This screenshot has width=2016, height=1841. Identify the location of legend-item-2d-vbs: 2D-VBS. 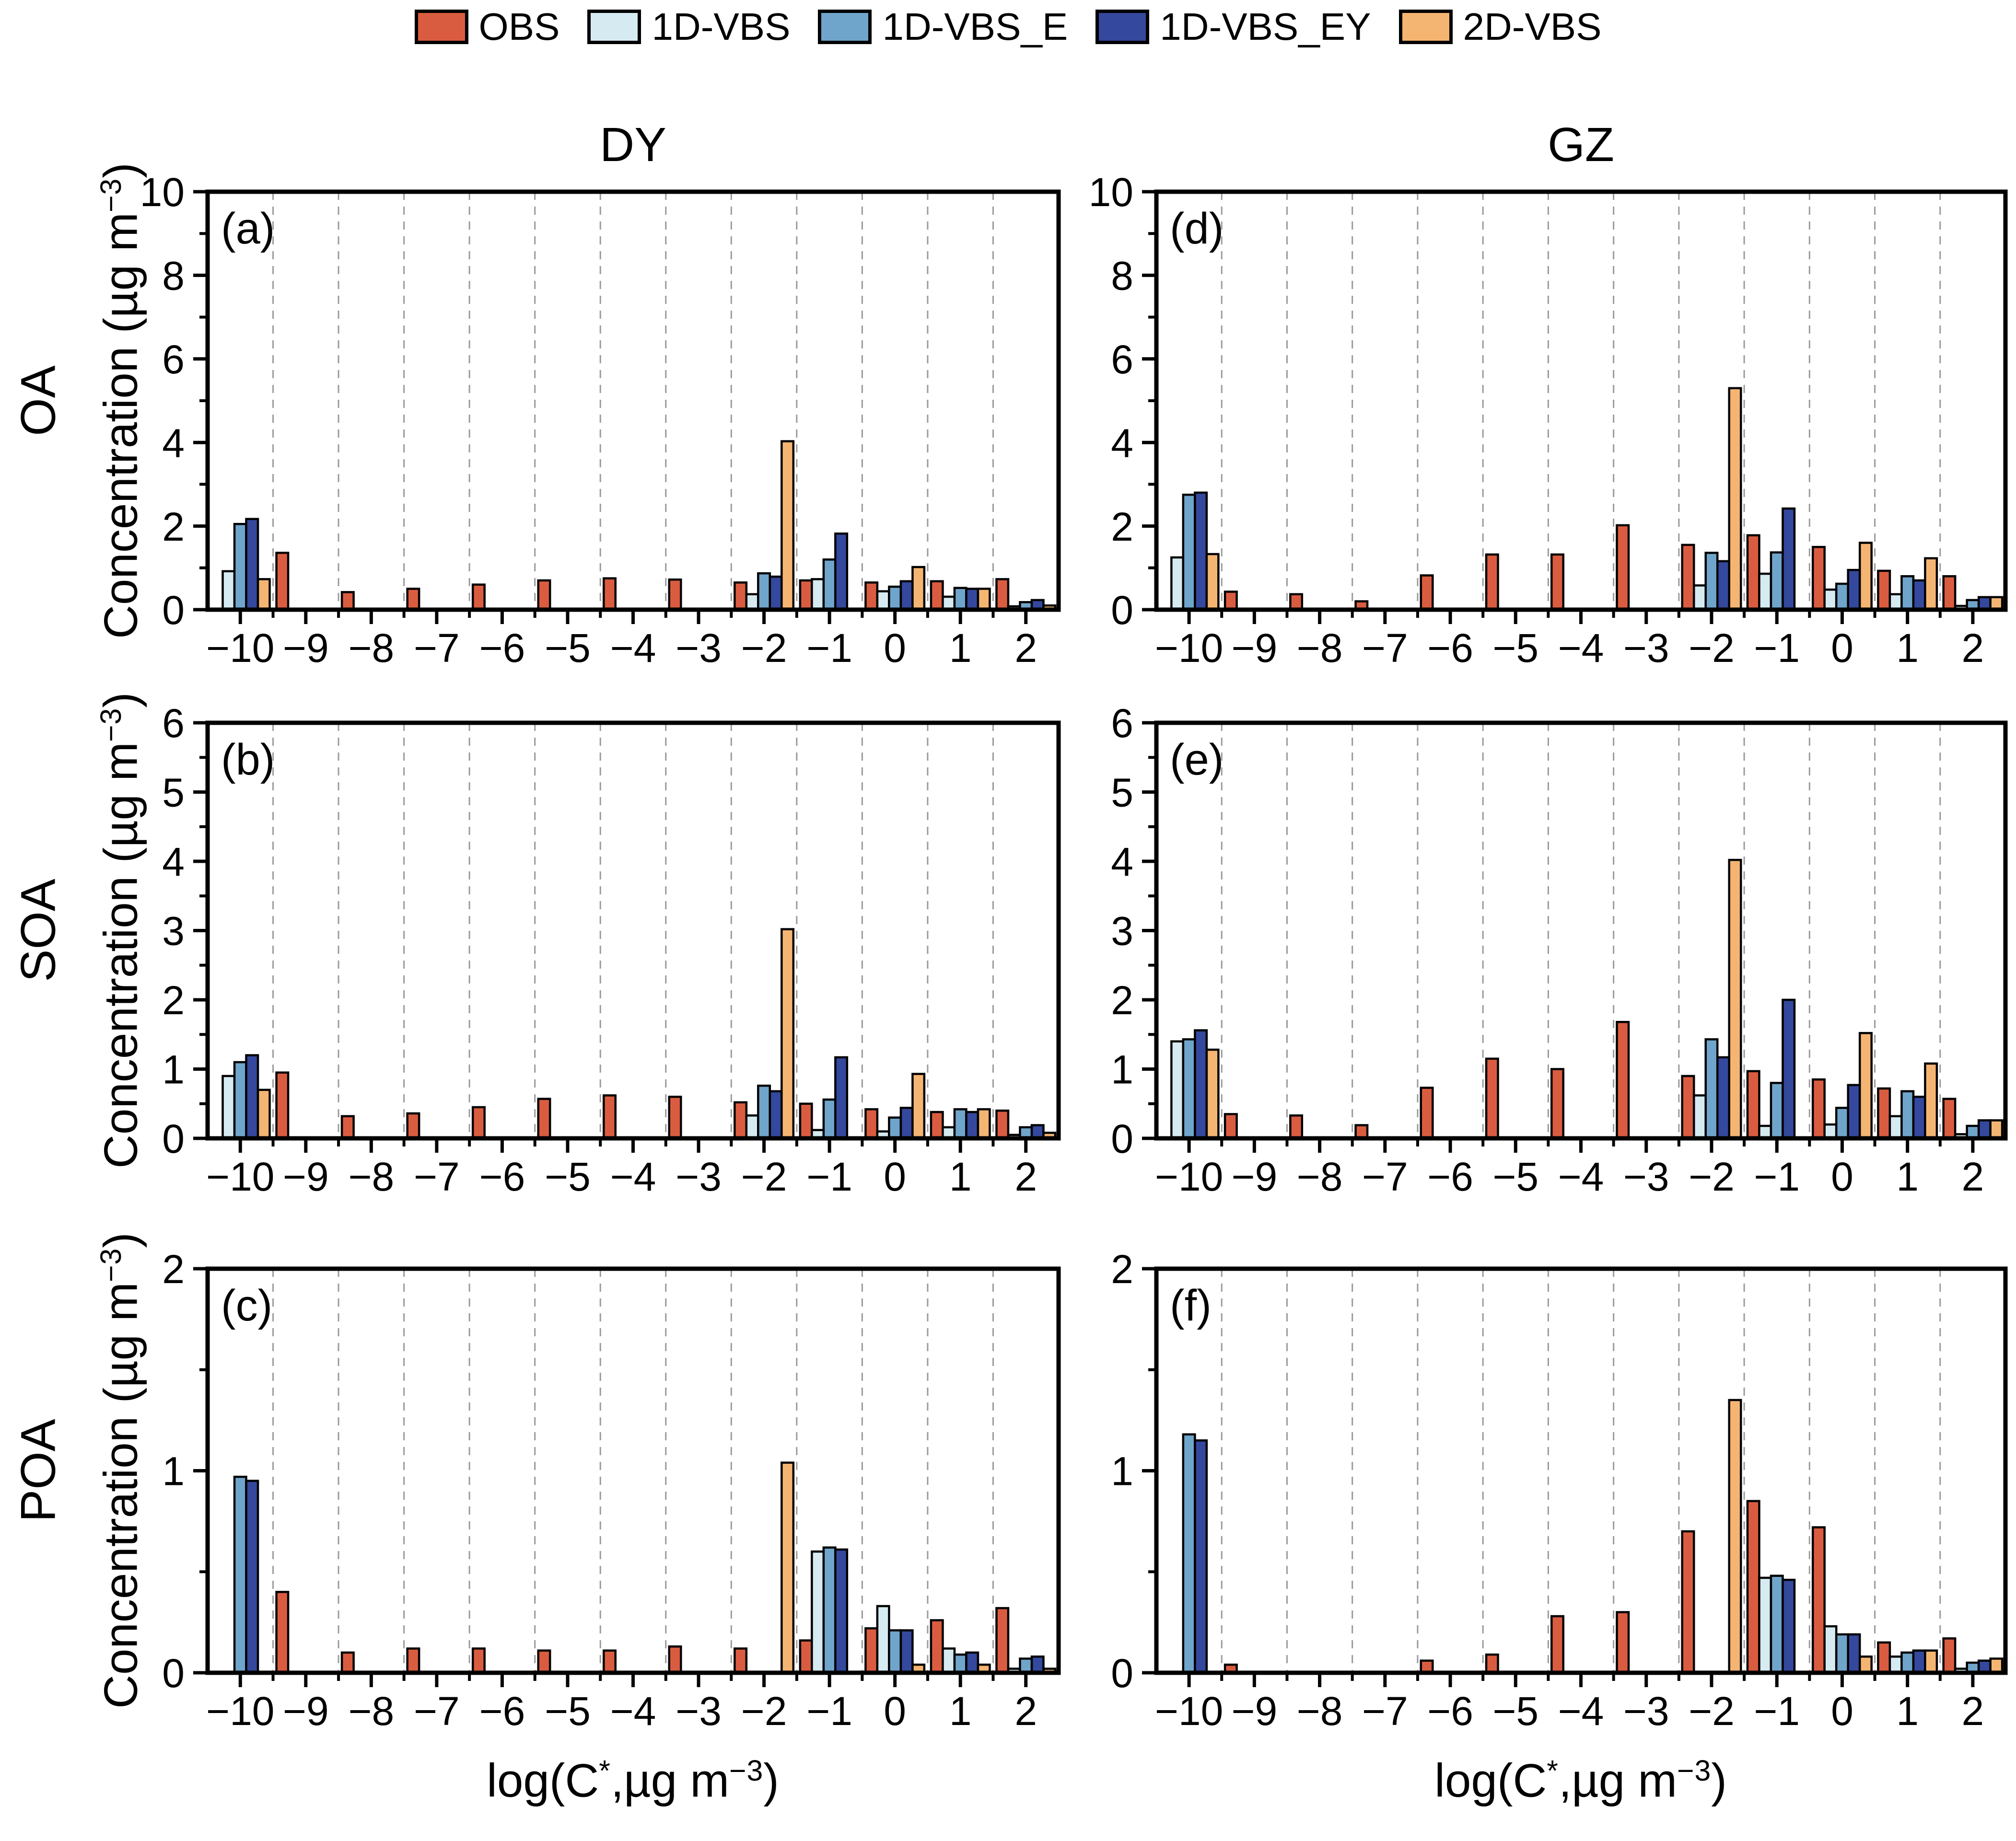
(1499, 27).